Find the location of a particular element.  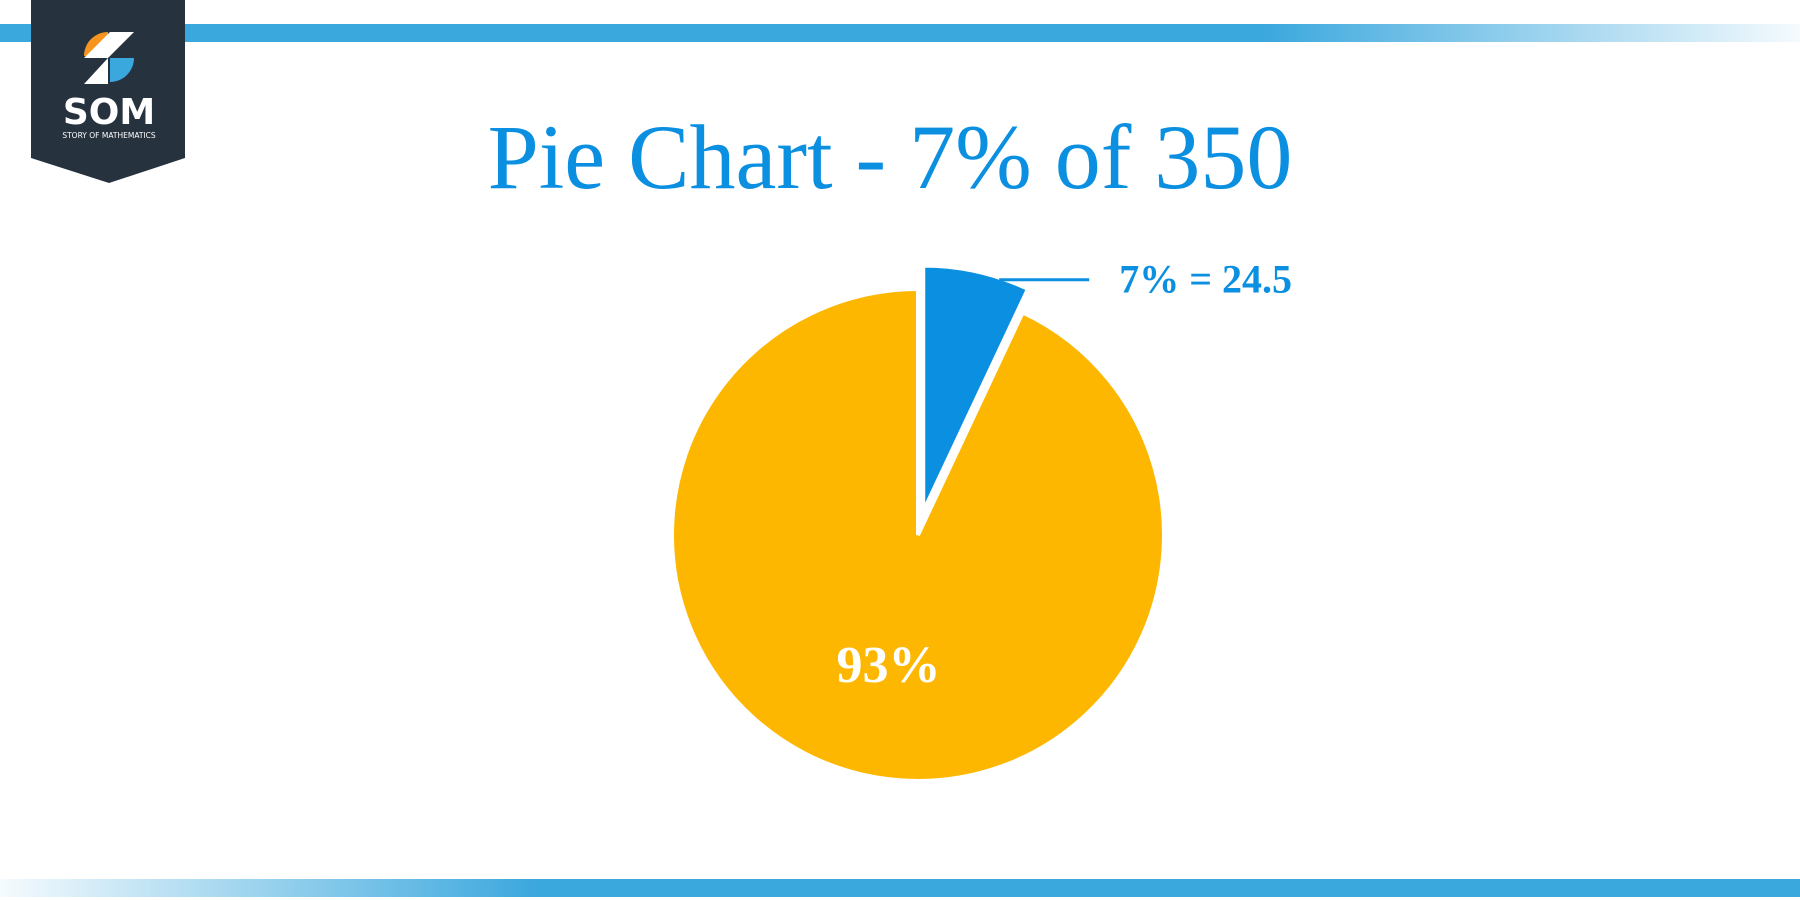

top-bar is located at coordinates (900, 33).